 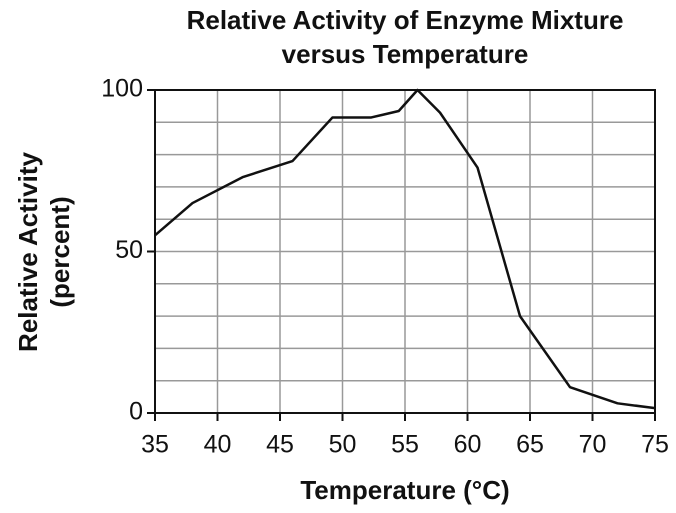 What do you see at coordinates (530, 445) in the screenshot?
I see `x-tick-label: 65` at bounding box center [530, 445].